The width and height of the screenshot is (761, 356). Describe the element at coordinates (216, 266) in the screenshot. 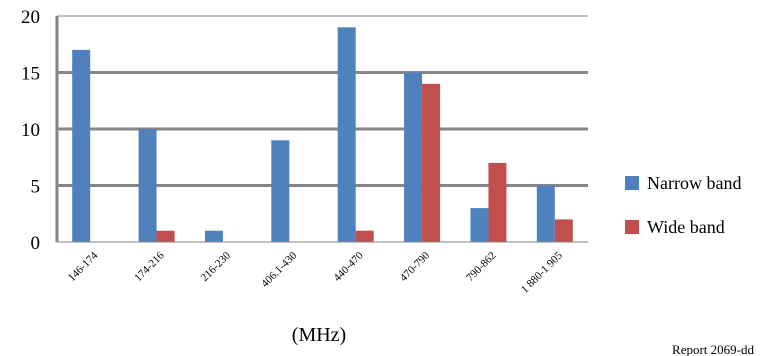

I see `x-tick-label: 216-230` at that location.